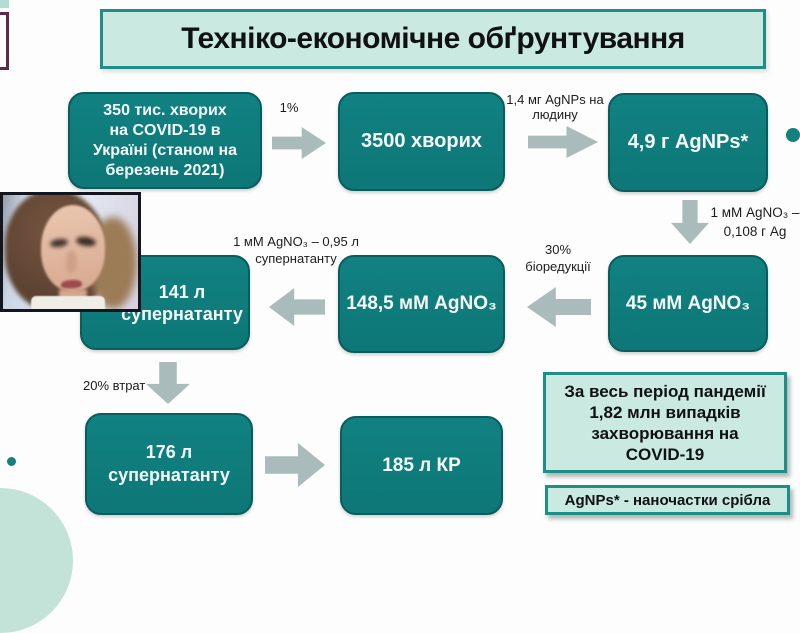 This screenshot has width=800, height=633. I want to click on arrow-label-silver-conversion: 1 мМ AgNO₃ – 0,108 г Ag, so click(755, 222).